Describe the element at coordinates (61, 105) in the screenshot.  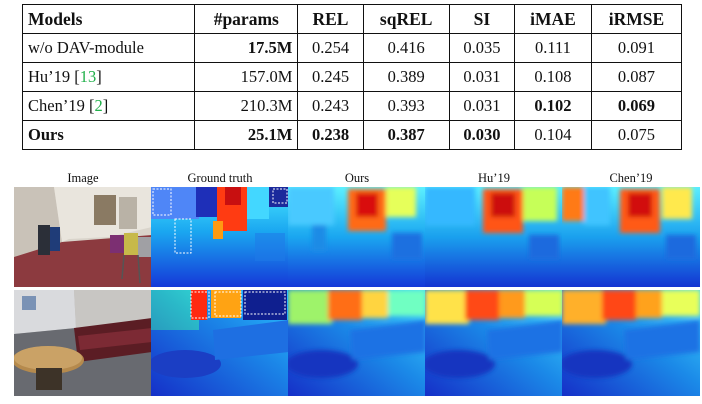
I see `model-name: Chen’19 [` at that location.